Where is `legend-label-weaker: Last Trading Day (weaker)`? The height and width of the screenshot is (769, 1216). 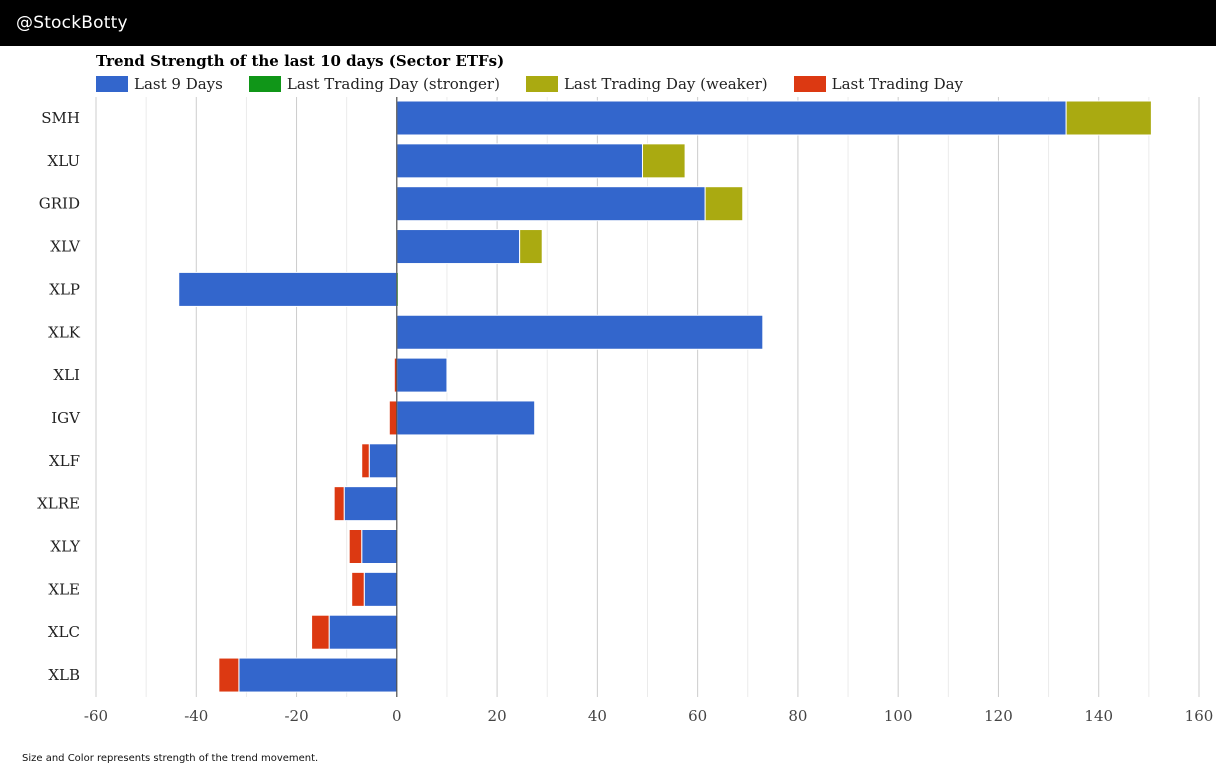 legend-label-weaker: Last Trading Day (weaker) is located at coordinates (665, 84).